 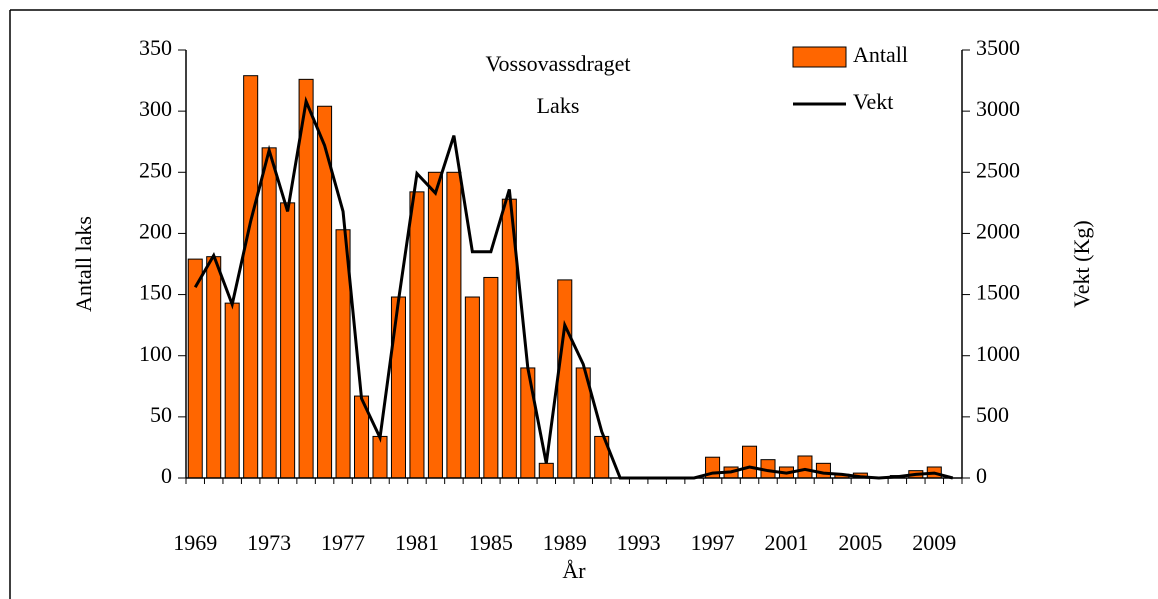 What do you see at coordinates (819, 57) in the screenshot?
I see `legend-swatch` at bounding box center [819, 57].